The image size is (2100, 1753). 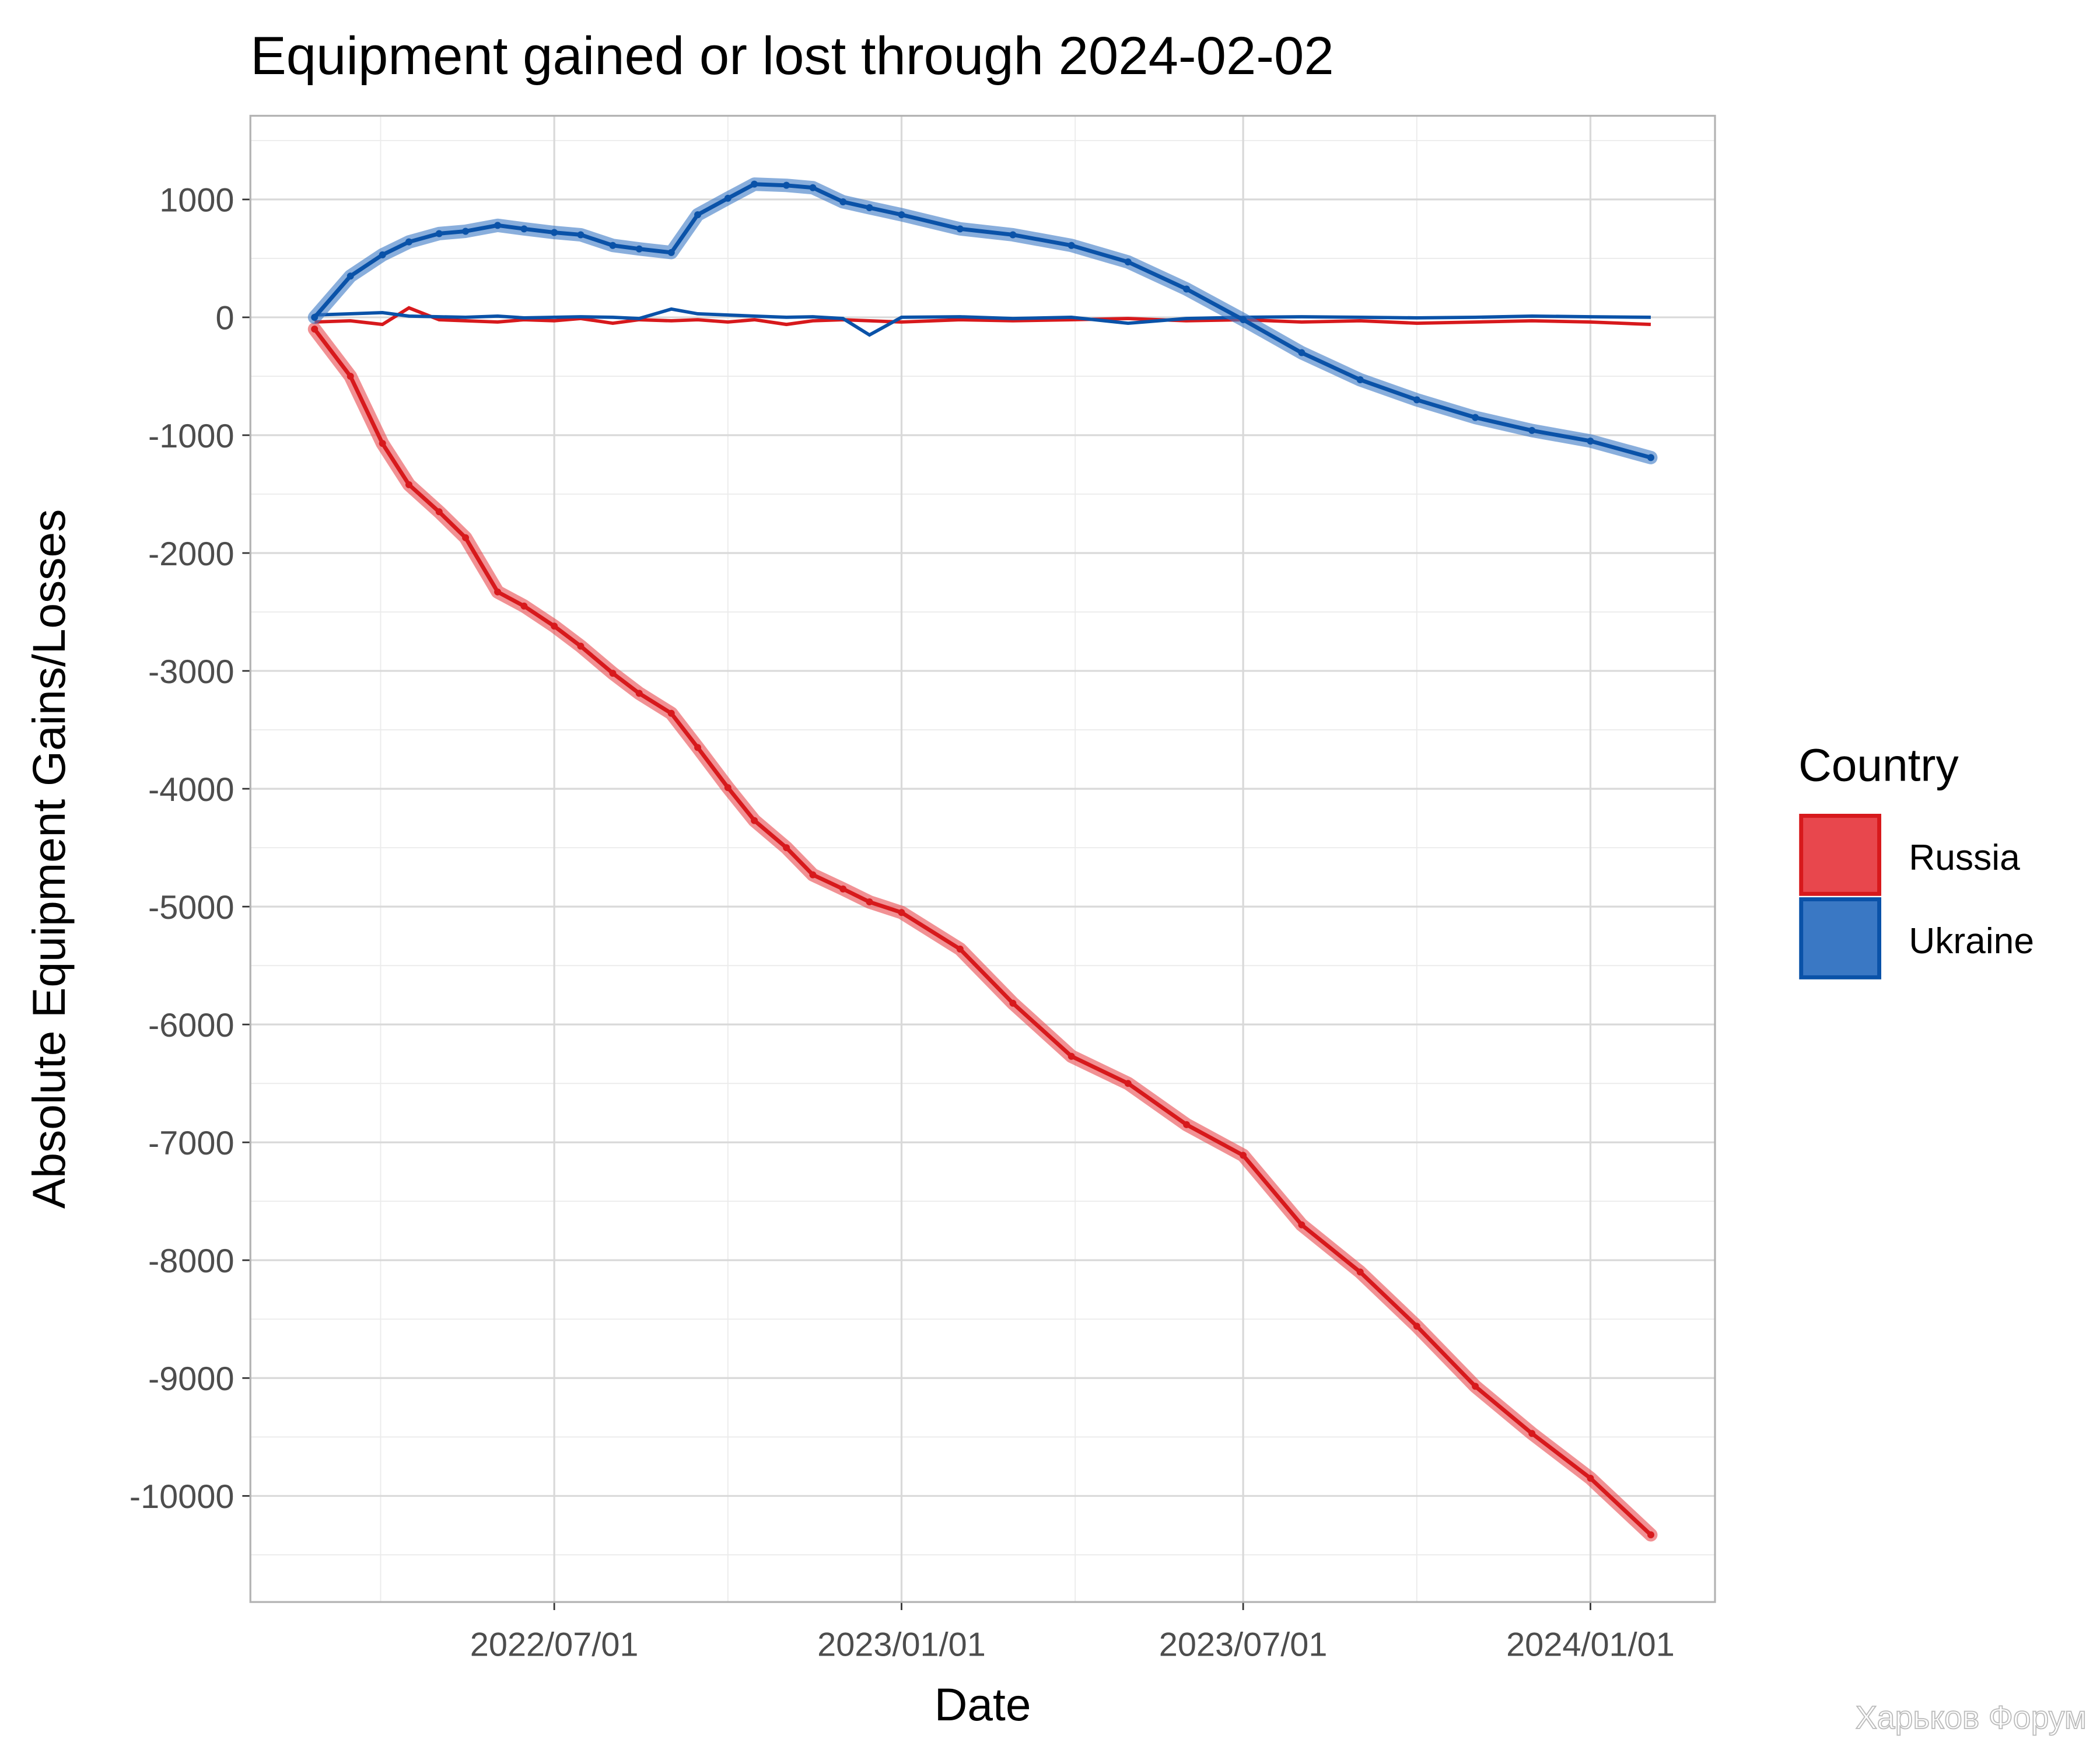 I want to click on y-tick-label: -3000, so click(x=191, y=672).